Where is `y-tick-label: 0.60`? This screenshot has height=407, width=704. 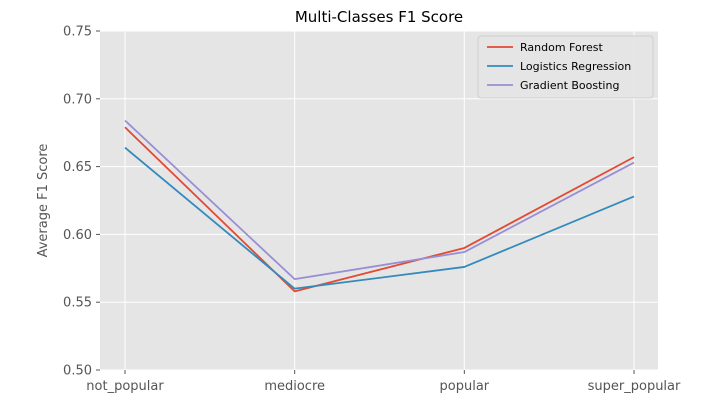 y-tick-label: 0.60 is located at coordinates (77, 235).